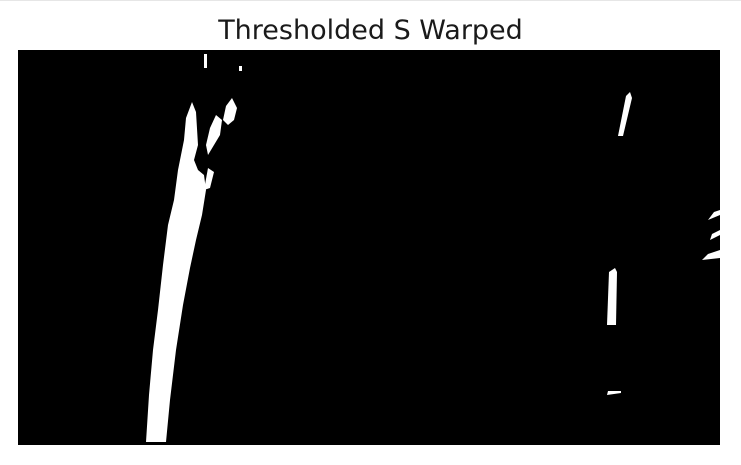 This screenshot has width=741, height=465. What do you see at coordinates (625, 114) in the screenshot?
I see `right-lane-upper-dash` at bounding box center [625, 114].